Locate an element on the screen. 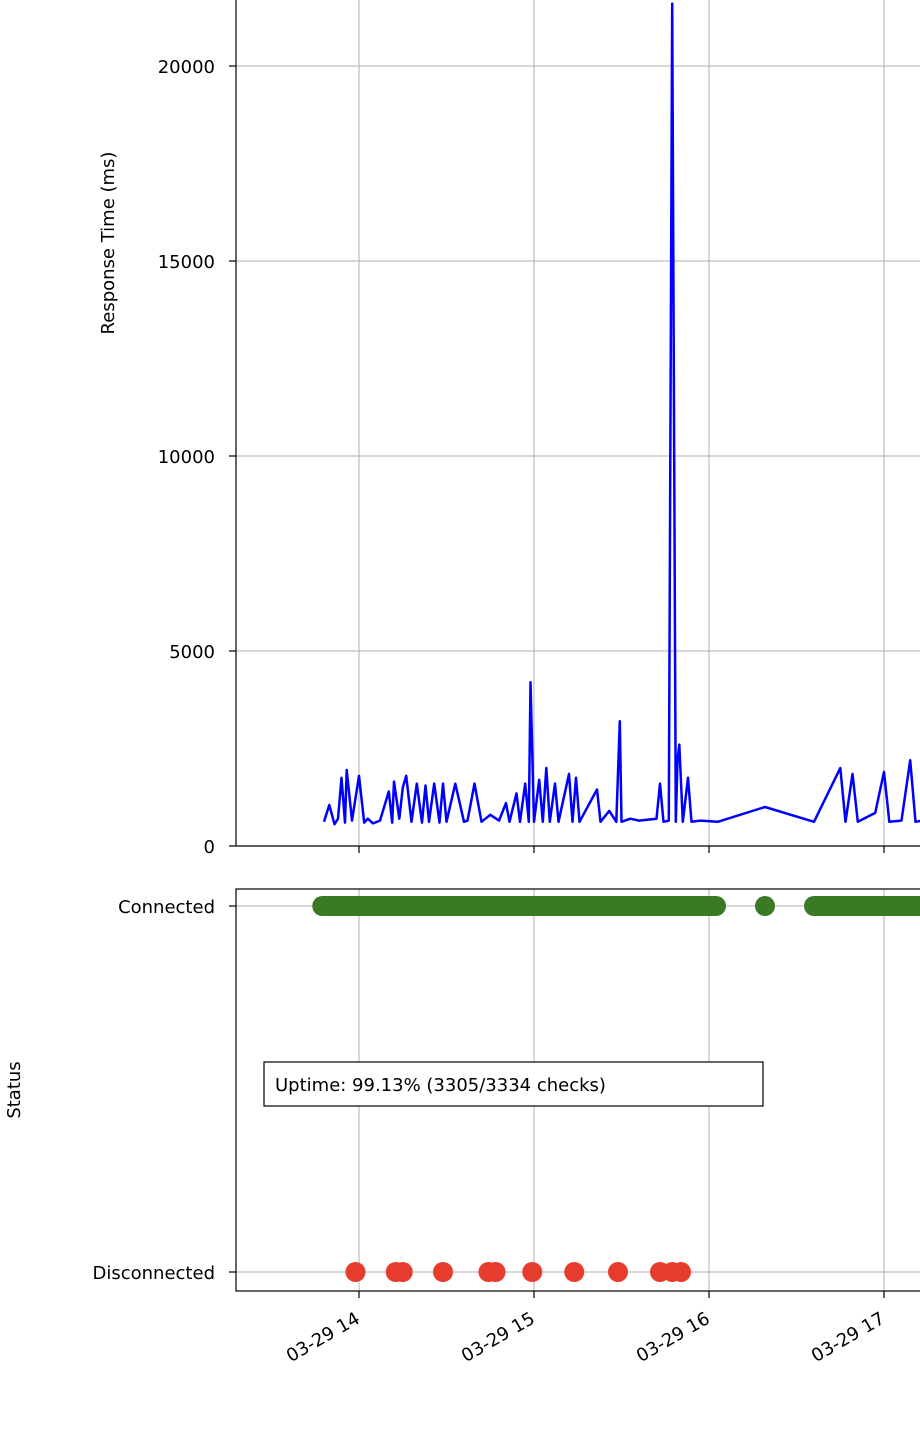 The image size is (920, 1444). response-time-y-tick-label: 20000 is located at coordinates (186, 67).